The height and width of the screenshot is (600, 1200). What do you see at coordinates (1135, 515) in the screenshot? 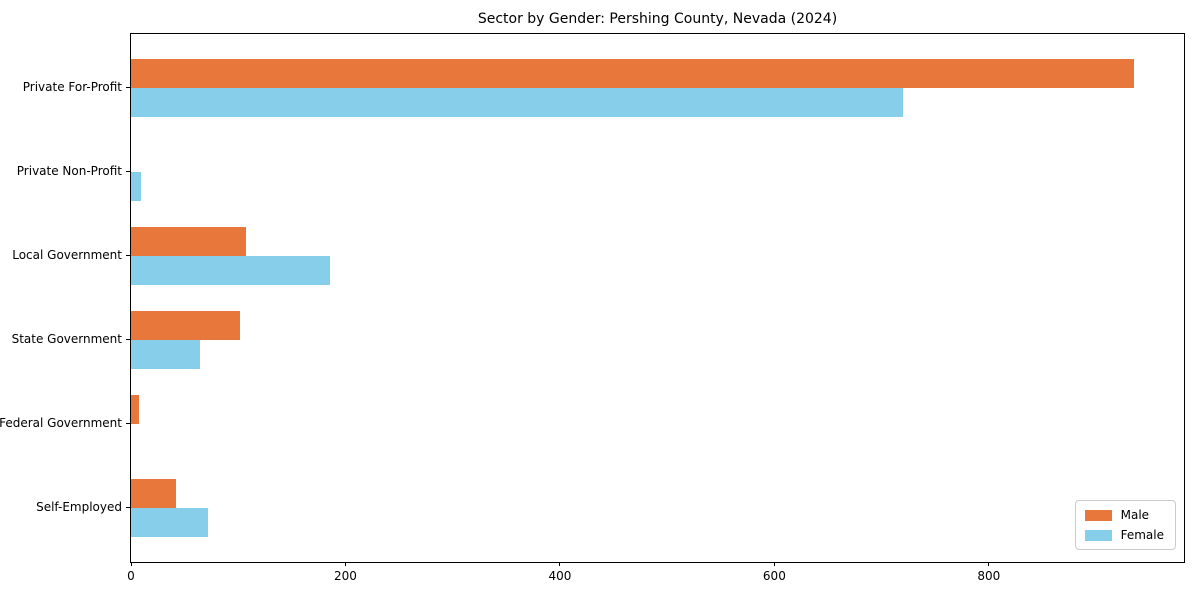
I see `legend-label-male: Male` at bounding box center [1135, 515].